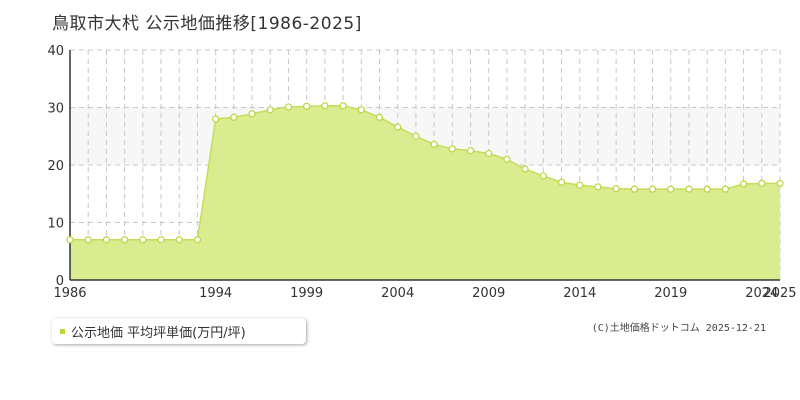 Image resolution: width=800 pixels, height=400 pixels. Describe the element at coordinates (670, 293) in the screenshot. I see `x-tick-label: 2019` at that location.